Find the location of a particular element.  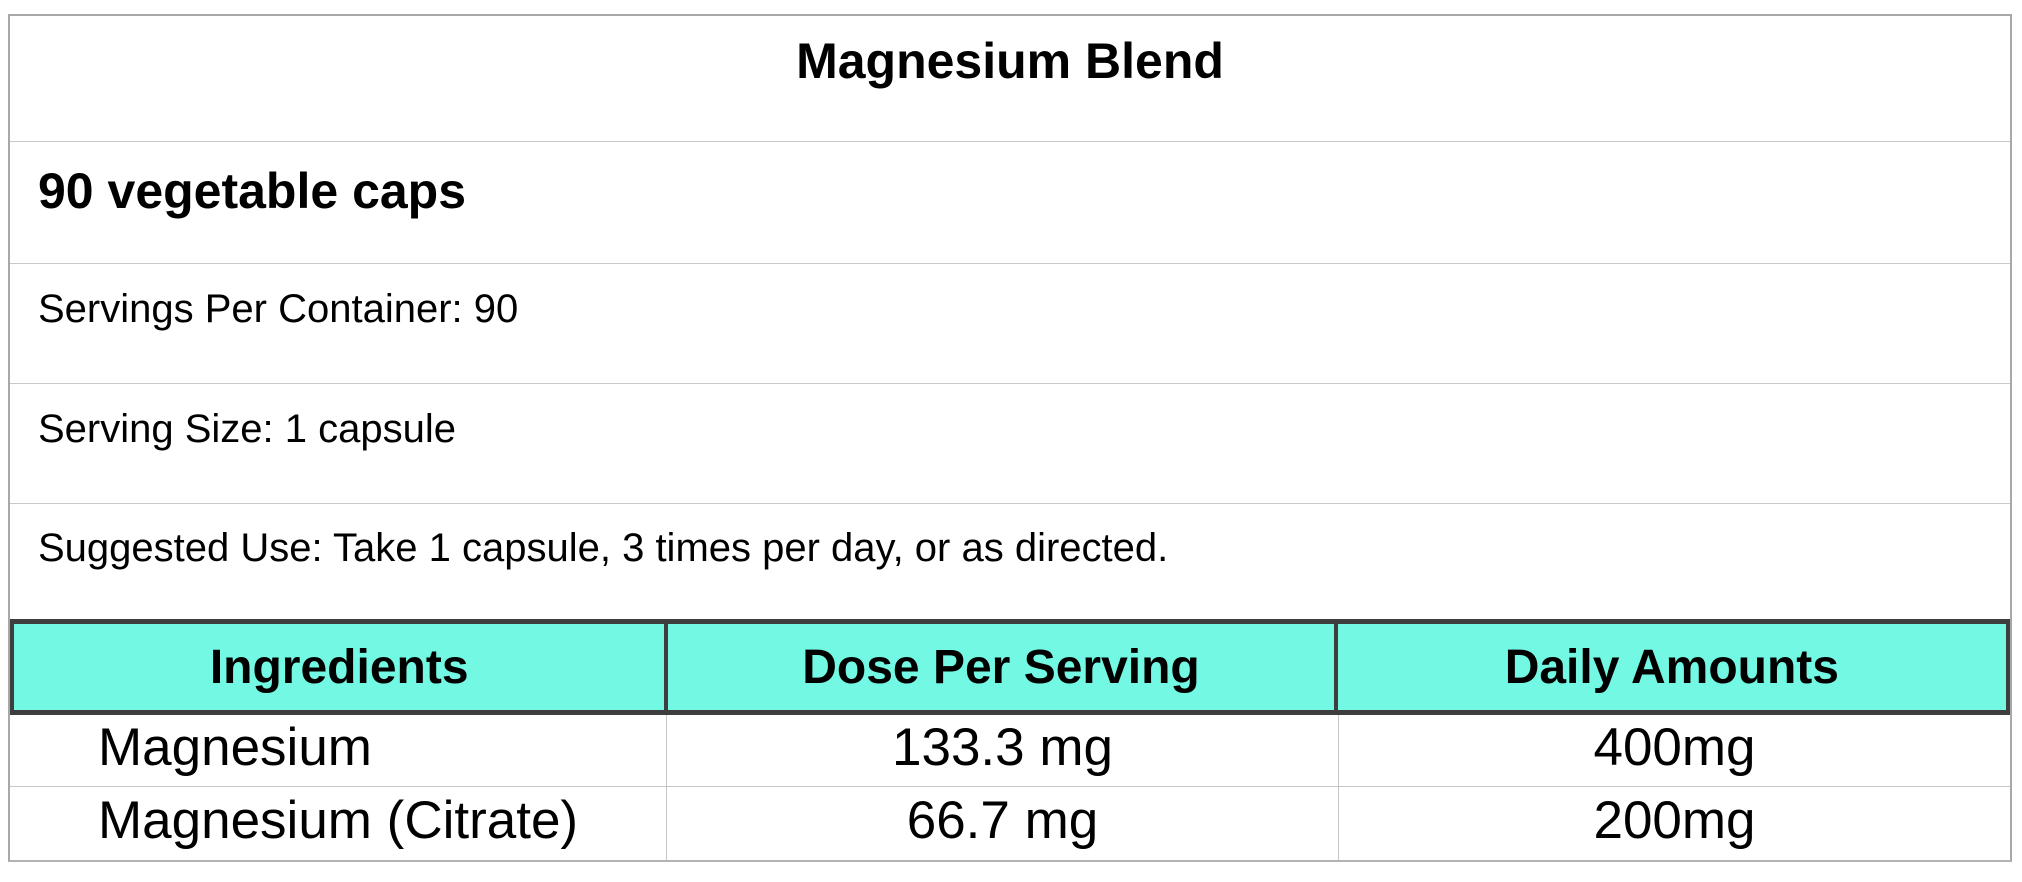

label-title: Magnesium Blend is located at coordinates (1010, 79).